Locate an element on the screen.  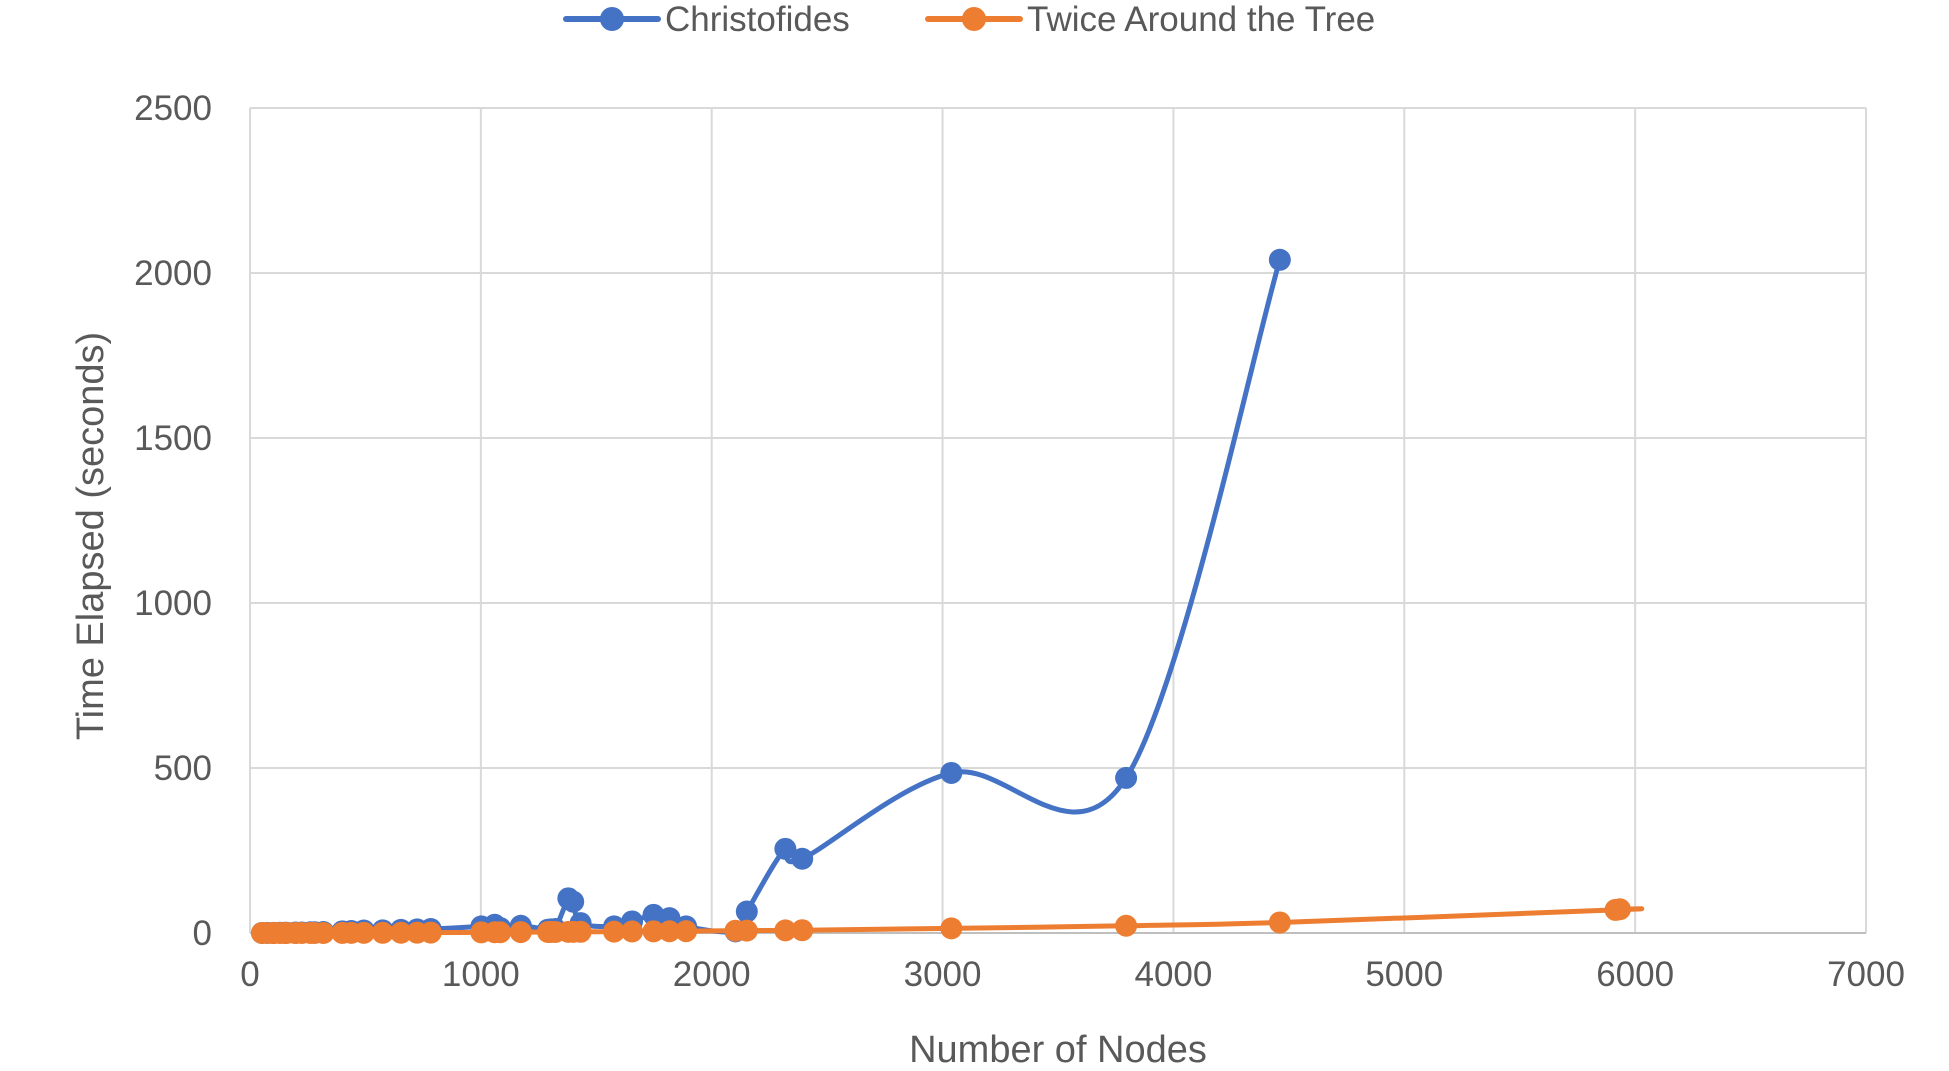
x-tick-label: 0 is located at coordinates (249, 974).